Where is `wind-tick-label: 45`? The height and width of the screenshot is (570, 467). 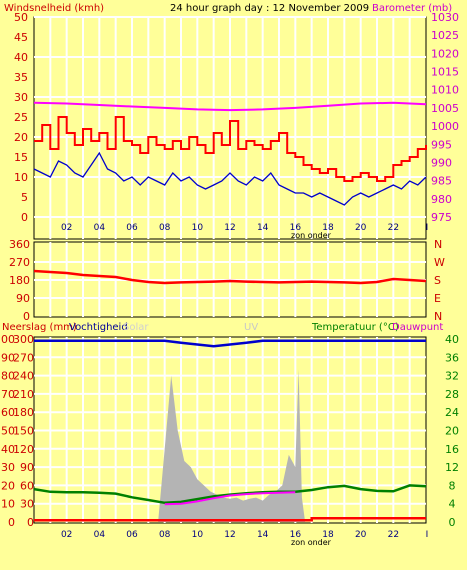 wind-tick-label: 45 is located at coordinates (21, 37).